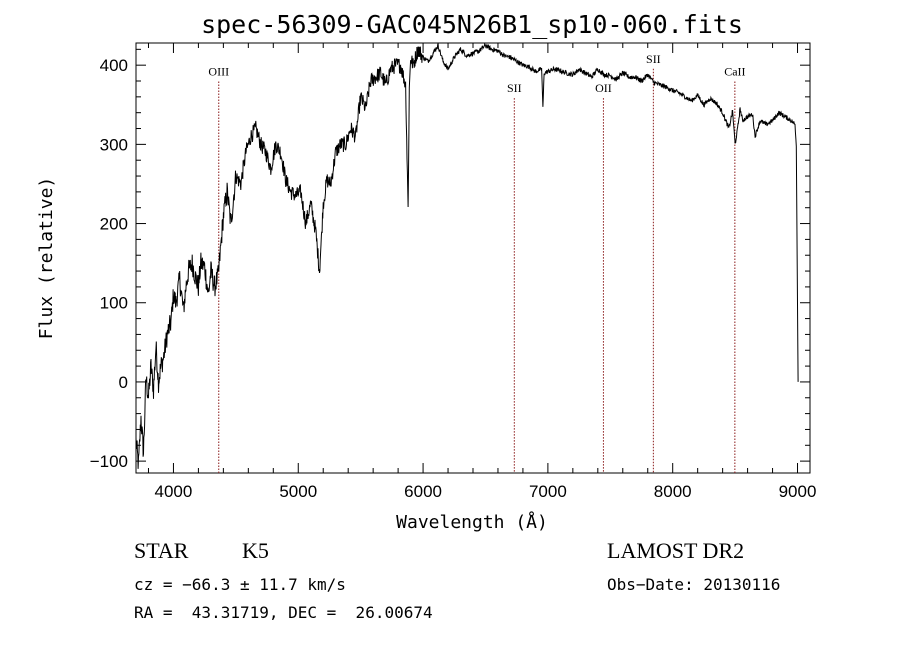 This screenshot has height=649, width=900. What do you see at coordinates (174, 491) in the screenshot?
I see `x-tick-label: 4000` at bounding box center [174, 491].